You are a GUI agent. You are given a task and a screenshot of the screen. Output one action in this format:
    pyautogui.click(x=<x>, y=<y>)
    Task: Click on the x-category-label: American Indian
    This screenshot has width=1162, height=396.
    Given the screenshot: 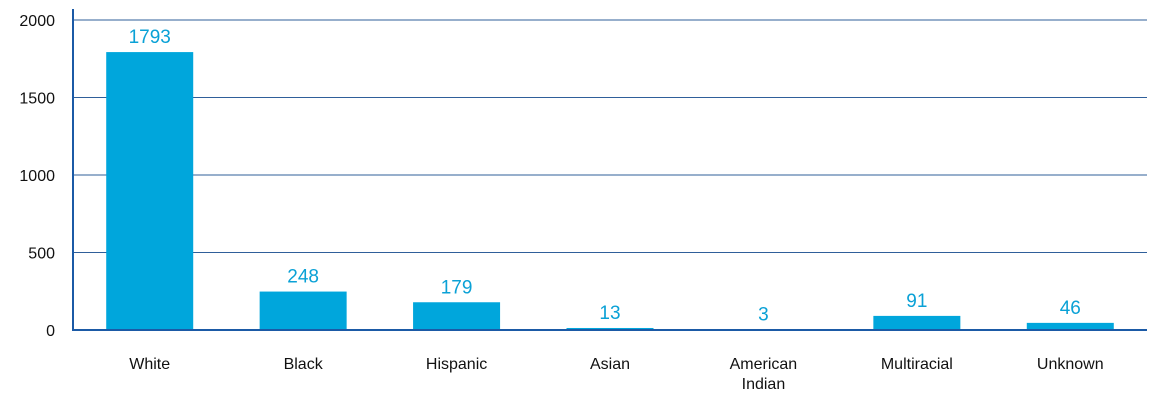 What is the action you would take?
    pyautogui.click(x=764, y=374)
    